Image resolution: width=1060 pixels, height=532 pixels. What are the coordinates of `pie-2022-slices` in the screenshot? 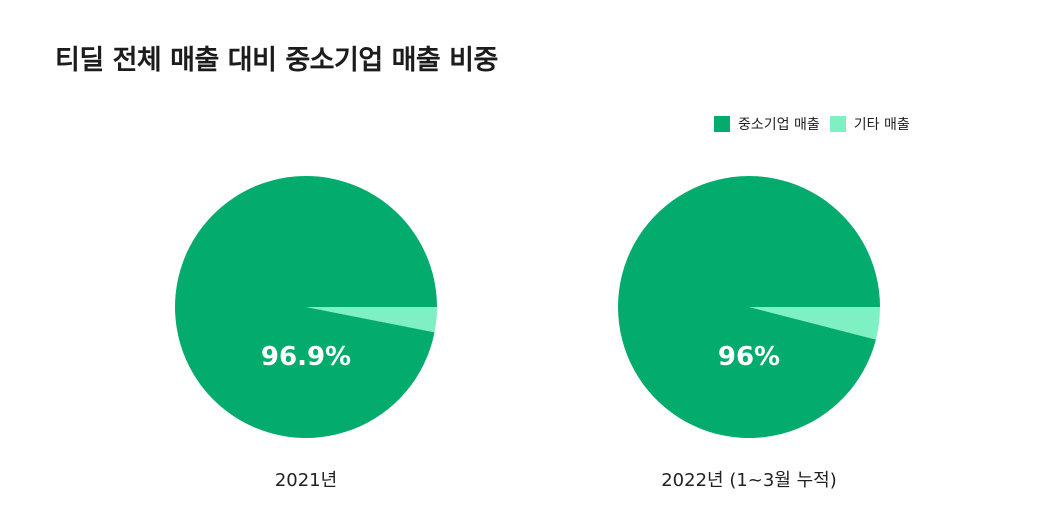 It's located at (749, 306).